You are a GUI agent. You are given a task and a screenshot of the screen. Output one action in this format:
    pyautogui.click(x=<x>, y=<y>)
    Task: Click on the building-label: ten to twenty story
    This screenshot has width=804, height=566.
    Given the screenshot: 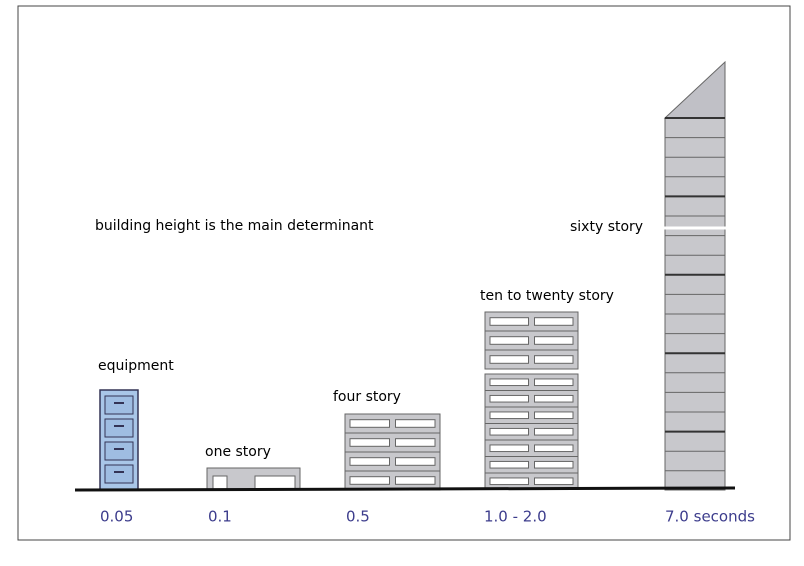 What is the action you would take?
    pyautogui.click(x=547, y=296)
    